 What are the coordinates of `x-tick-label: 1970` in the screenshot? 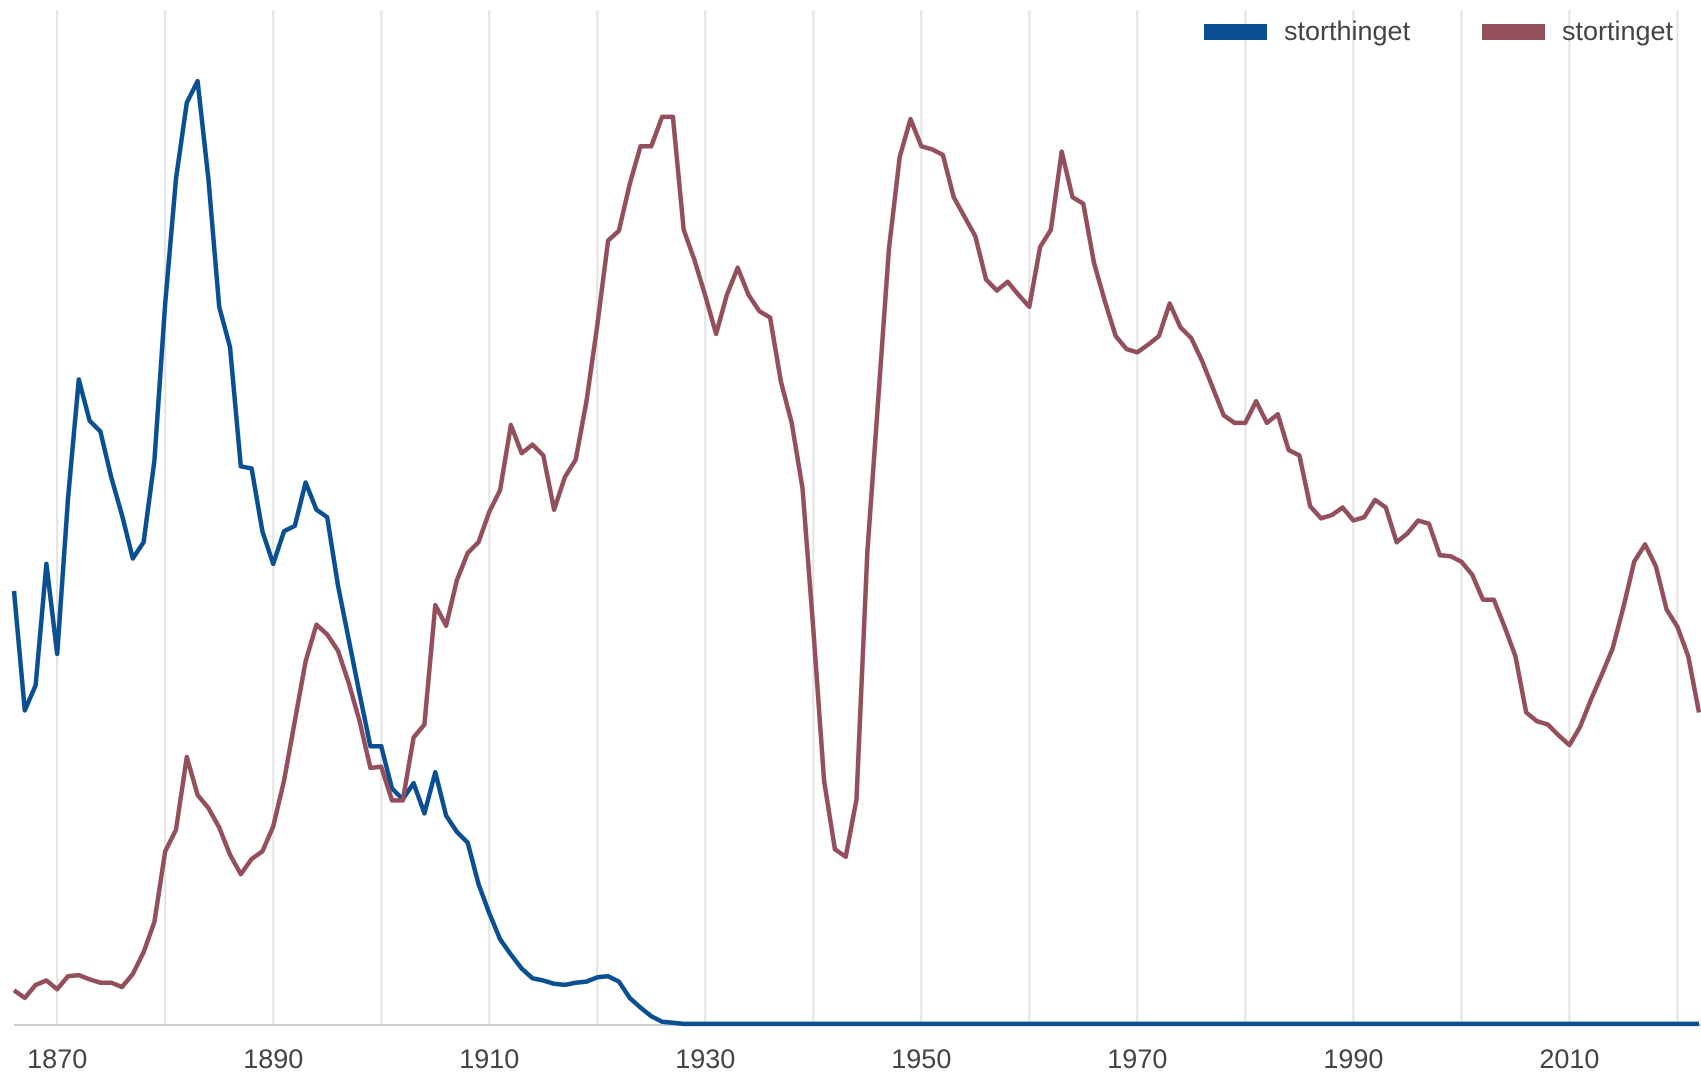 It's located at (1137, 1059).